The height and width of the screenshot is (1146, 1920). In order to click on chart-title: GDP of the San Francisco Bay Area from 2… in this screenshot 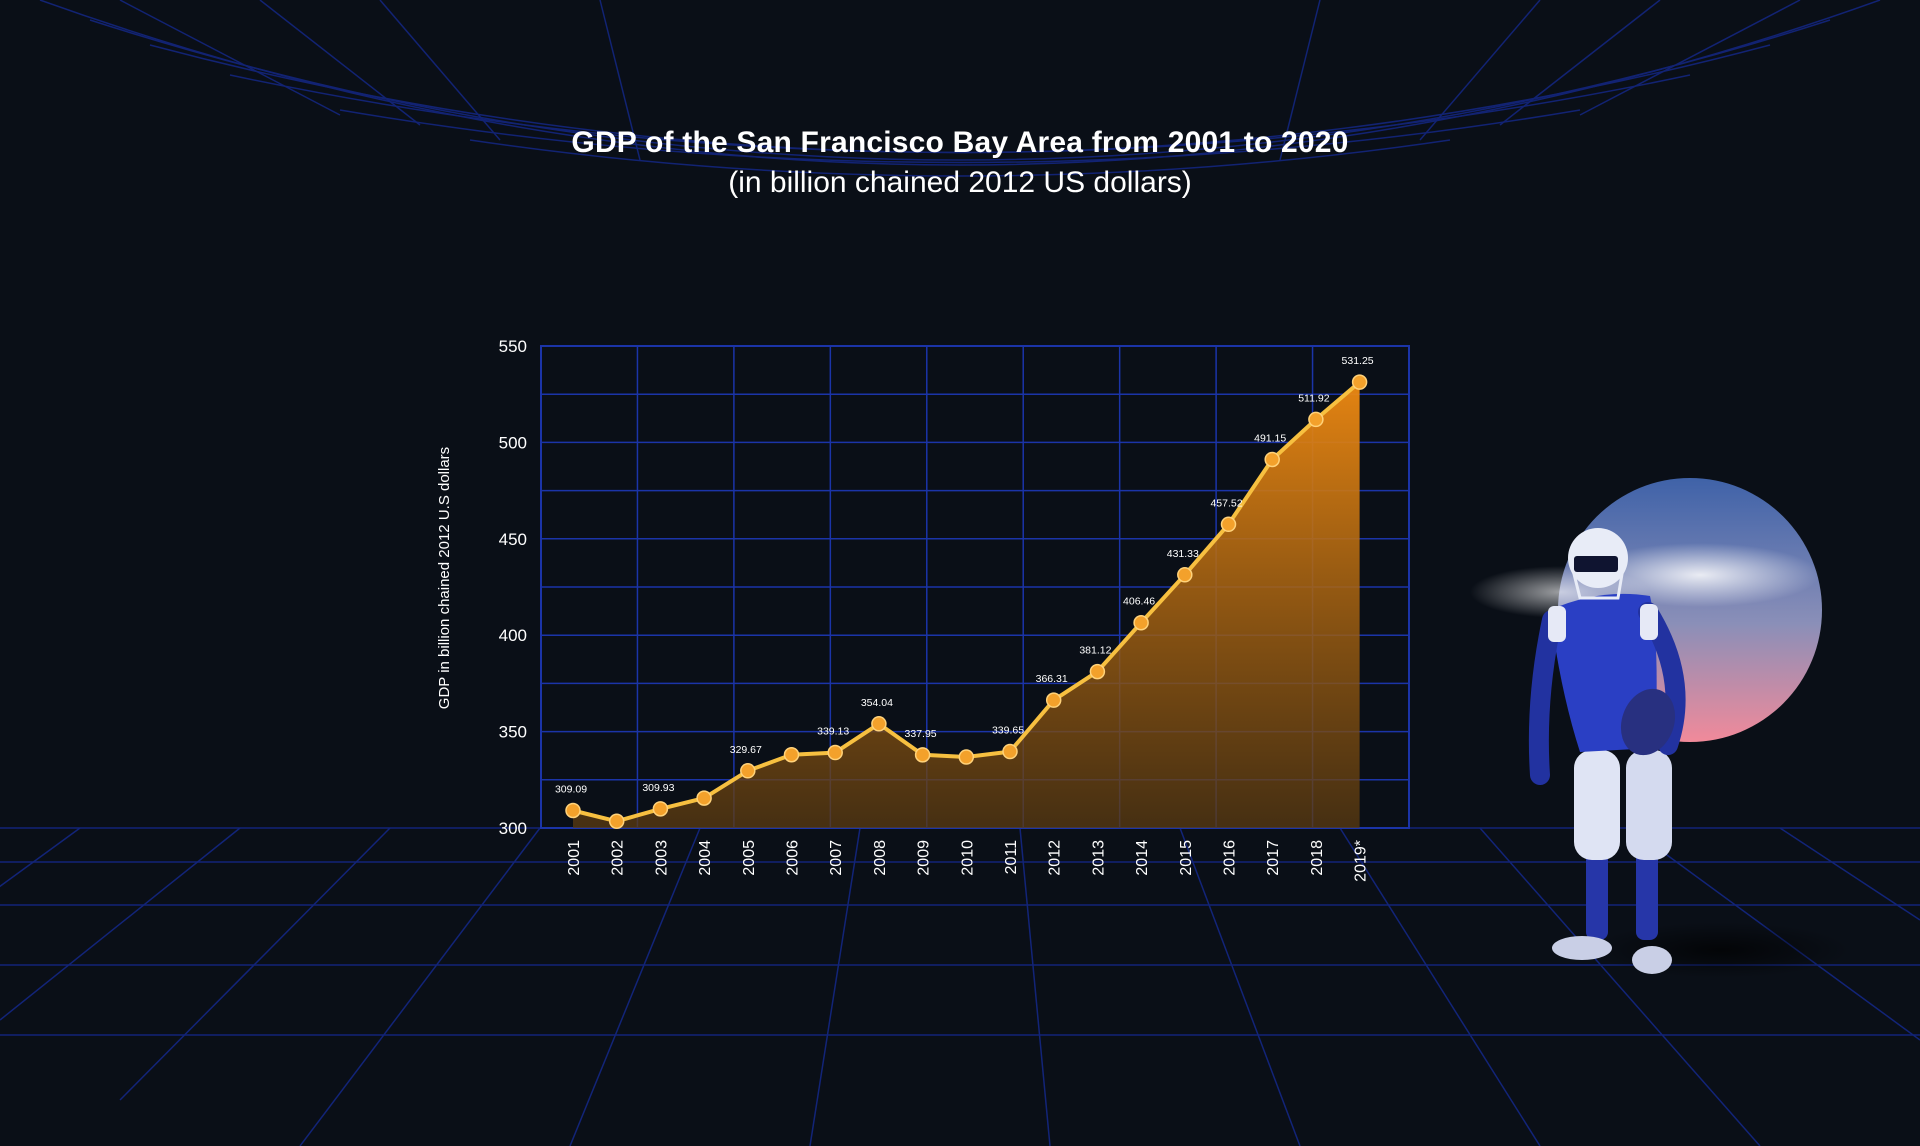, I will do `click(960, 142)`.